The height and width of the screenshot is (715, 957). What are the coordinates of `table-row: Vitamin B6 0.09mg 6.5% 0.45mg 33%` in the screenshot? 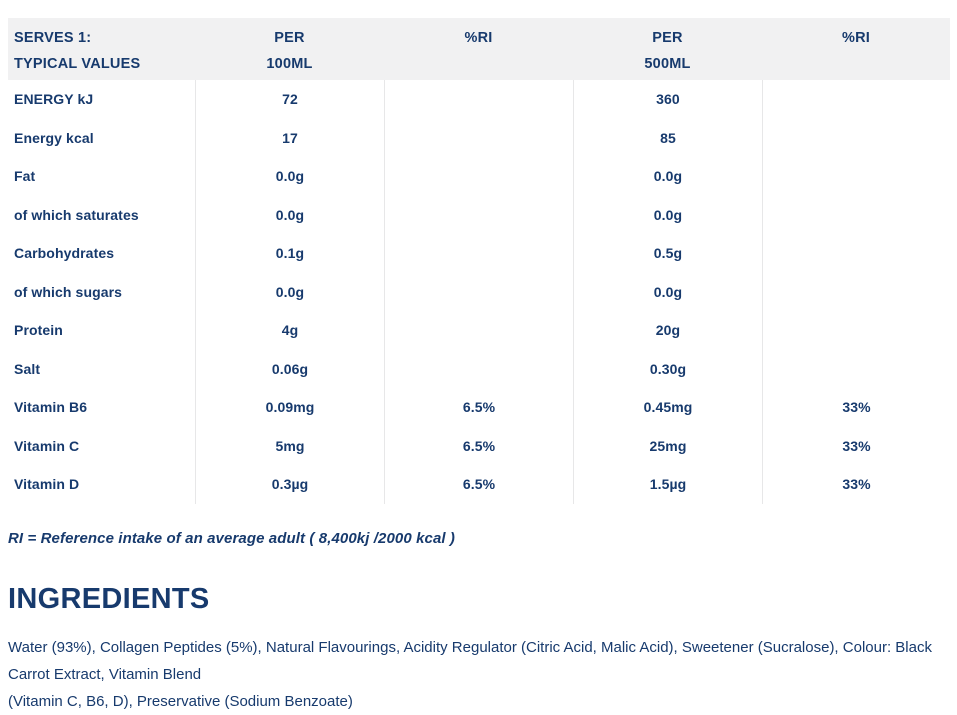 It's located at (479, 407).